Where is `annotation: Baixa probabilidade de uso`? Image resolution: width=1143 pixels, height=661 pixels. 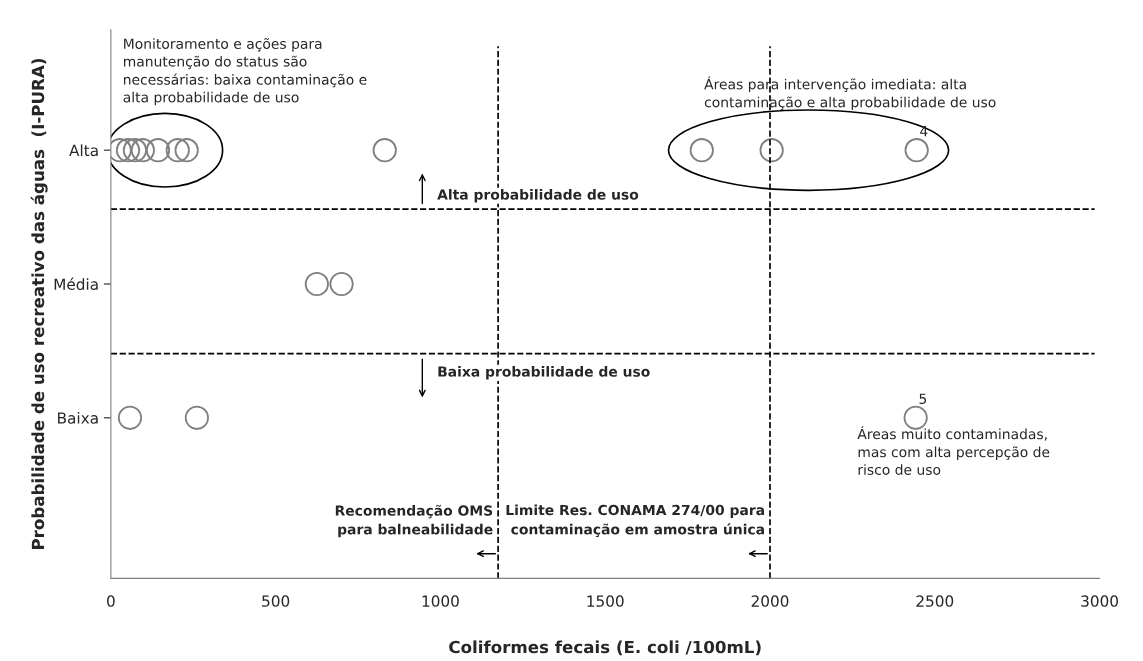
annotation: Baixa probabilidade de uso is located at coordinates (544, 373).